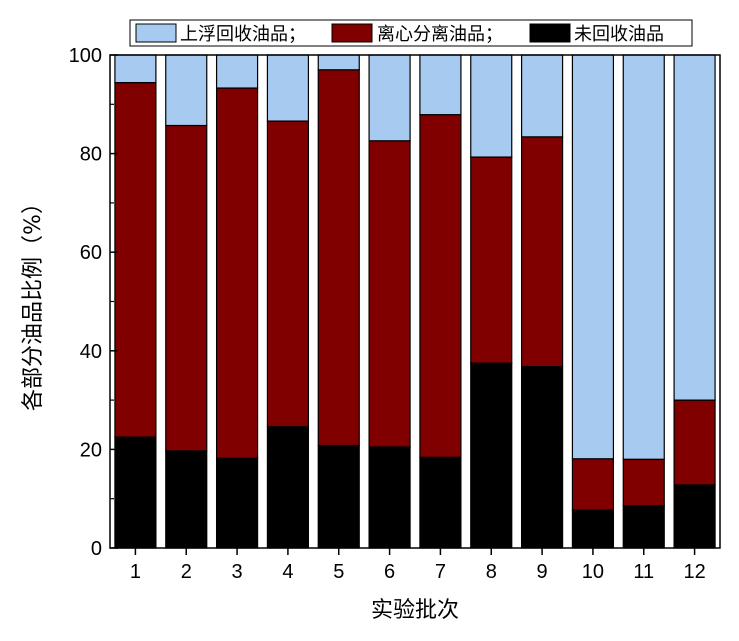  What do you see at coordinates (237, 572) in the screenshot?
I see `x-tick-label-3: 3` at bounding box center [237, 572].